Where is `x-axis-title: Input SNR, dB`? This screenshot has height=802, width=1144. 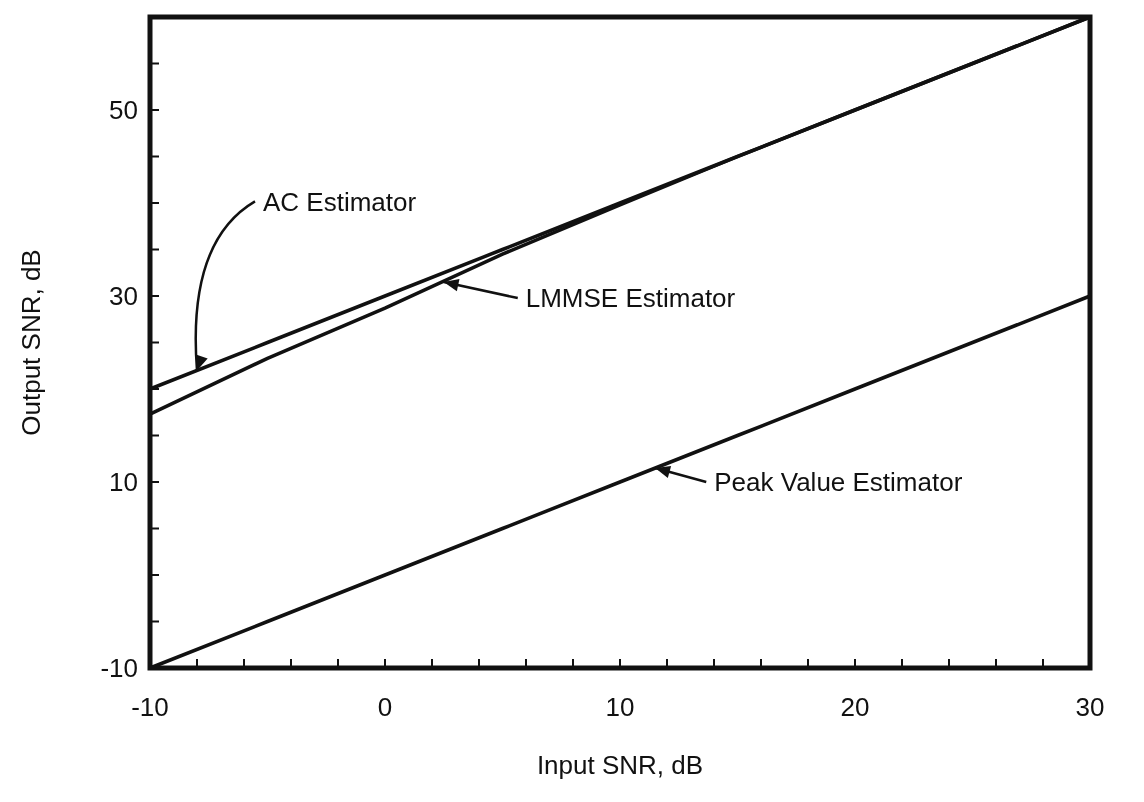
x-axis-title: Input SNR, dB is located at coordinates (620, 765).